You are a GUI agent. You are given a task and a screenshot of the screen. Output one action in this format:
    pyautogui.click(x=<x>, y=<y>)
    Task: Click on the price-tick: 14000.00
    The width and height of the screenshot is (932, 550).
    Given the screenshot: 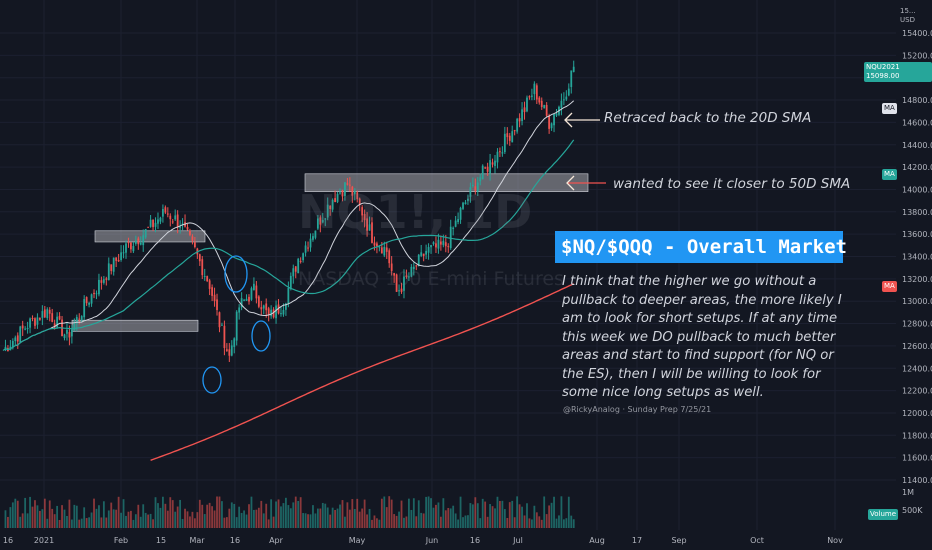 What is the action you would take?
    pyautogui.click(x=917, y=189)
    